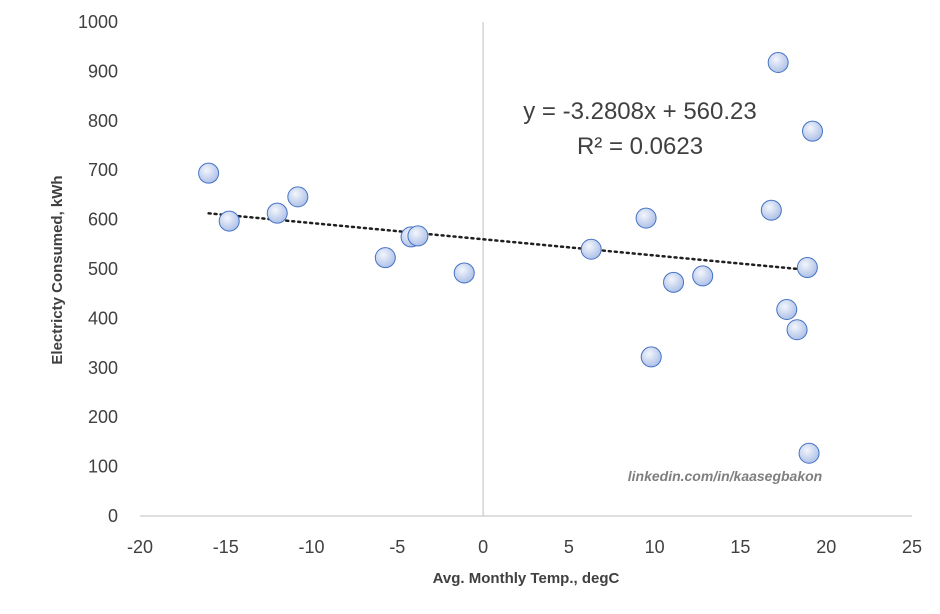 The width and height of the screenshot is (940, 614). I want to click on x-tick-label: -5, so click(397, 547).